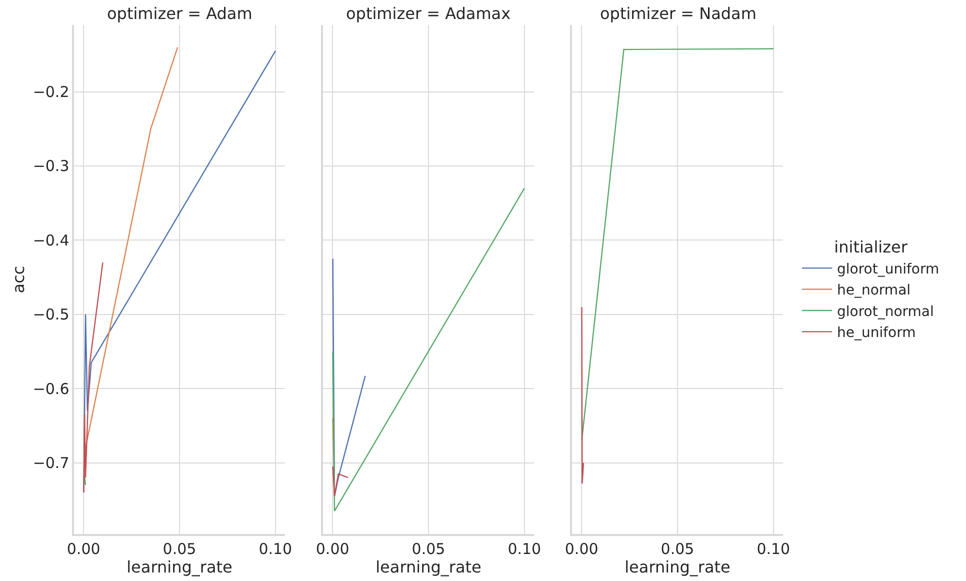 The height and width of the screenshot is (581, 966). Describe the element at coordinates (18, 280) in the screenshot. I see `y-axis-title: acc` at that location.